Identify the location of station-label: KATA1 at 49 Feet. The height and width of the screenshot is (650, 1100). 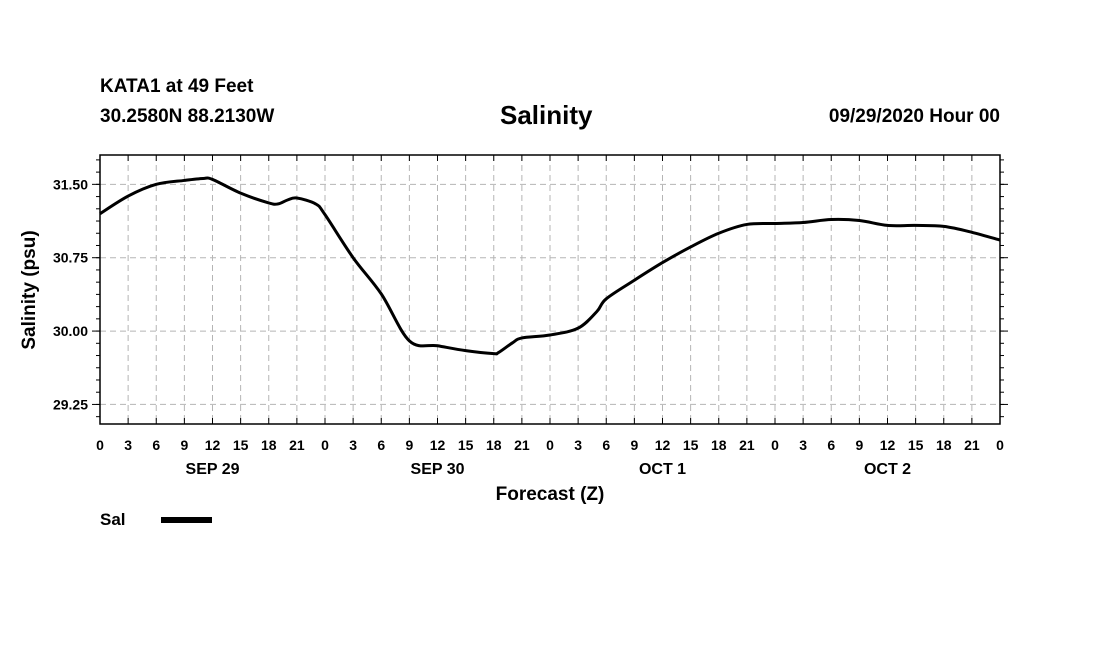
(177, 86).